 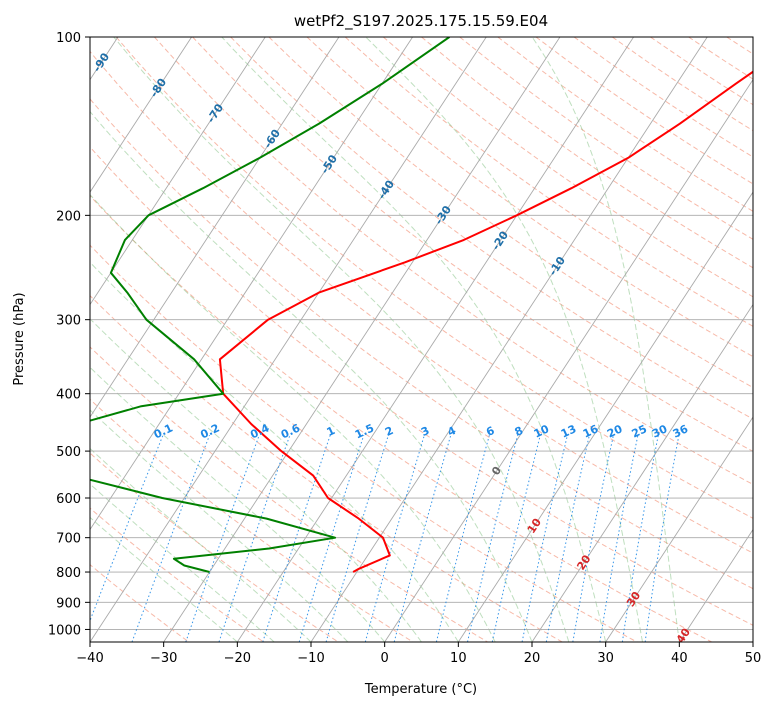 What do you see at coordinates (68, 395) in the screenshot?
I see `y-tick-label: 400` at bounding box center [68, 395].